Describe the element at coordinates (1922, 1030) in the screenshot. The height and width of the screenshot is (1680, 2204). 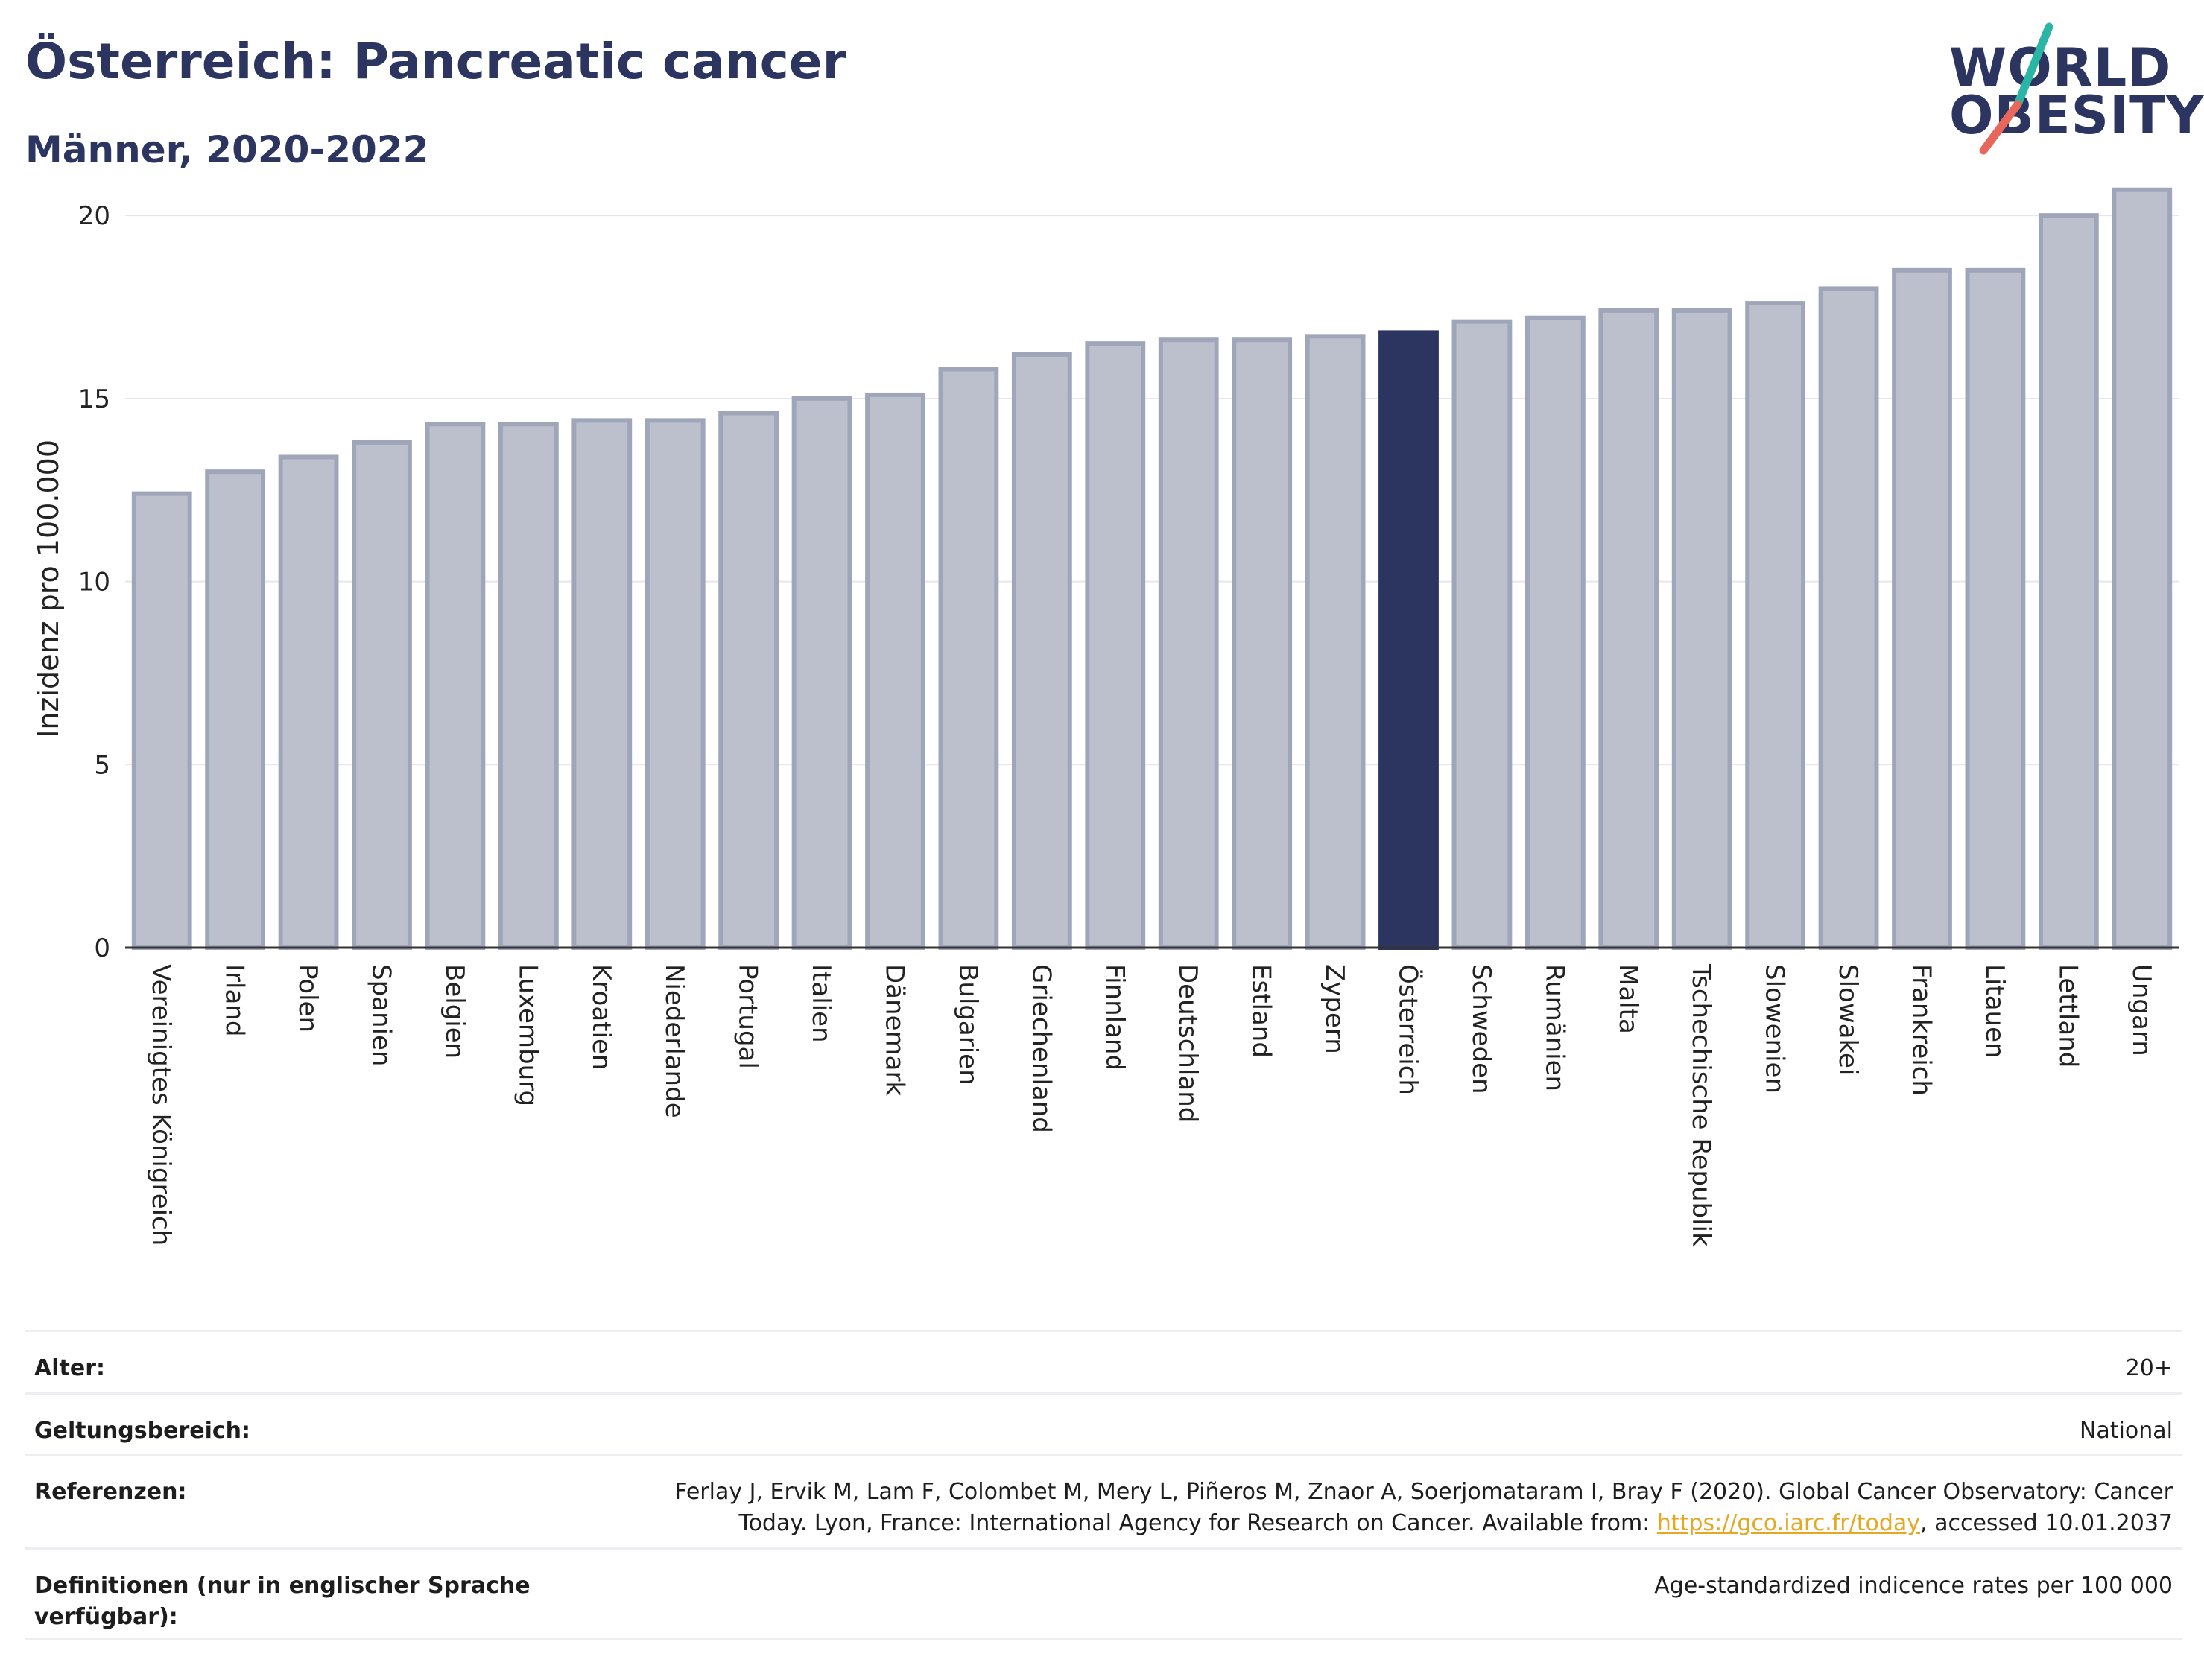
I see `x-tick-label: Frankreich` at that location.